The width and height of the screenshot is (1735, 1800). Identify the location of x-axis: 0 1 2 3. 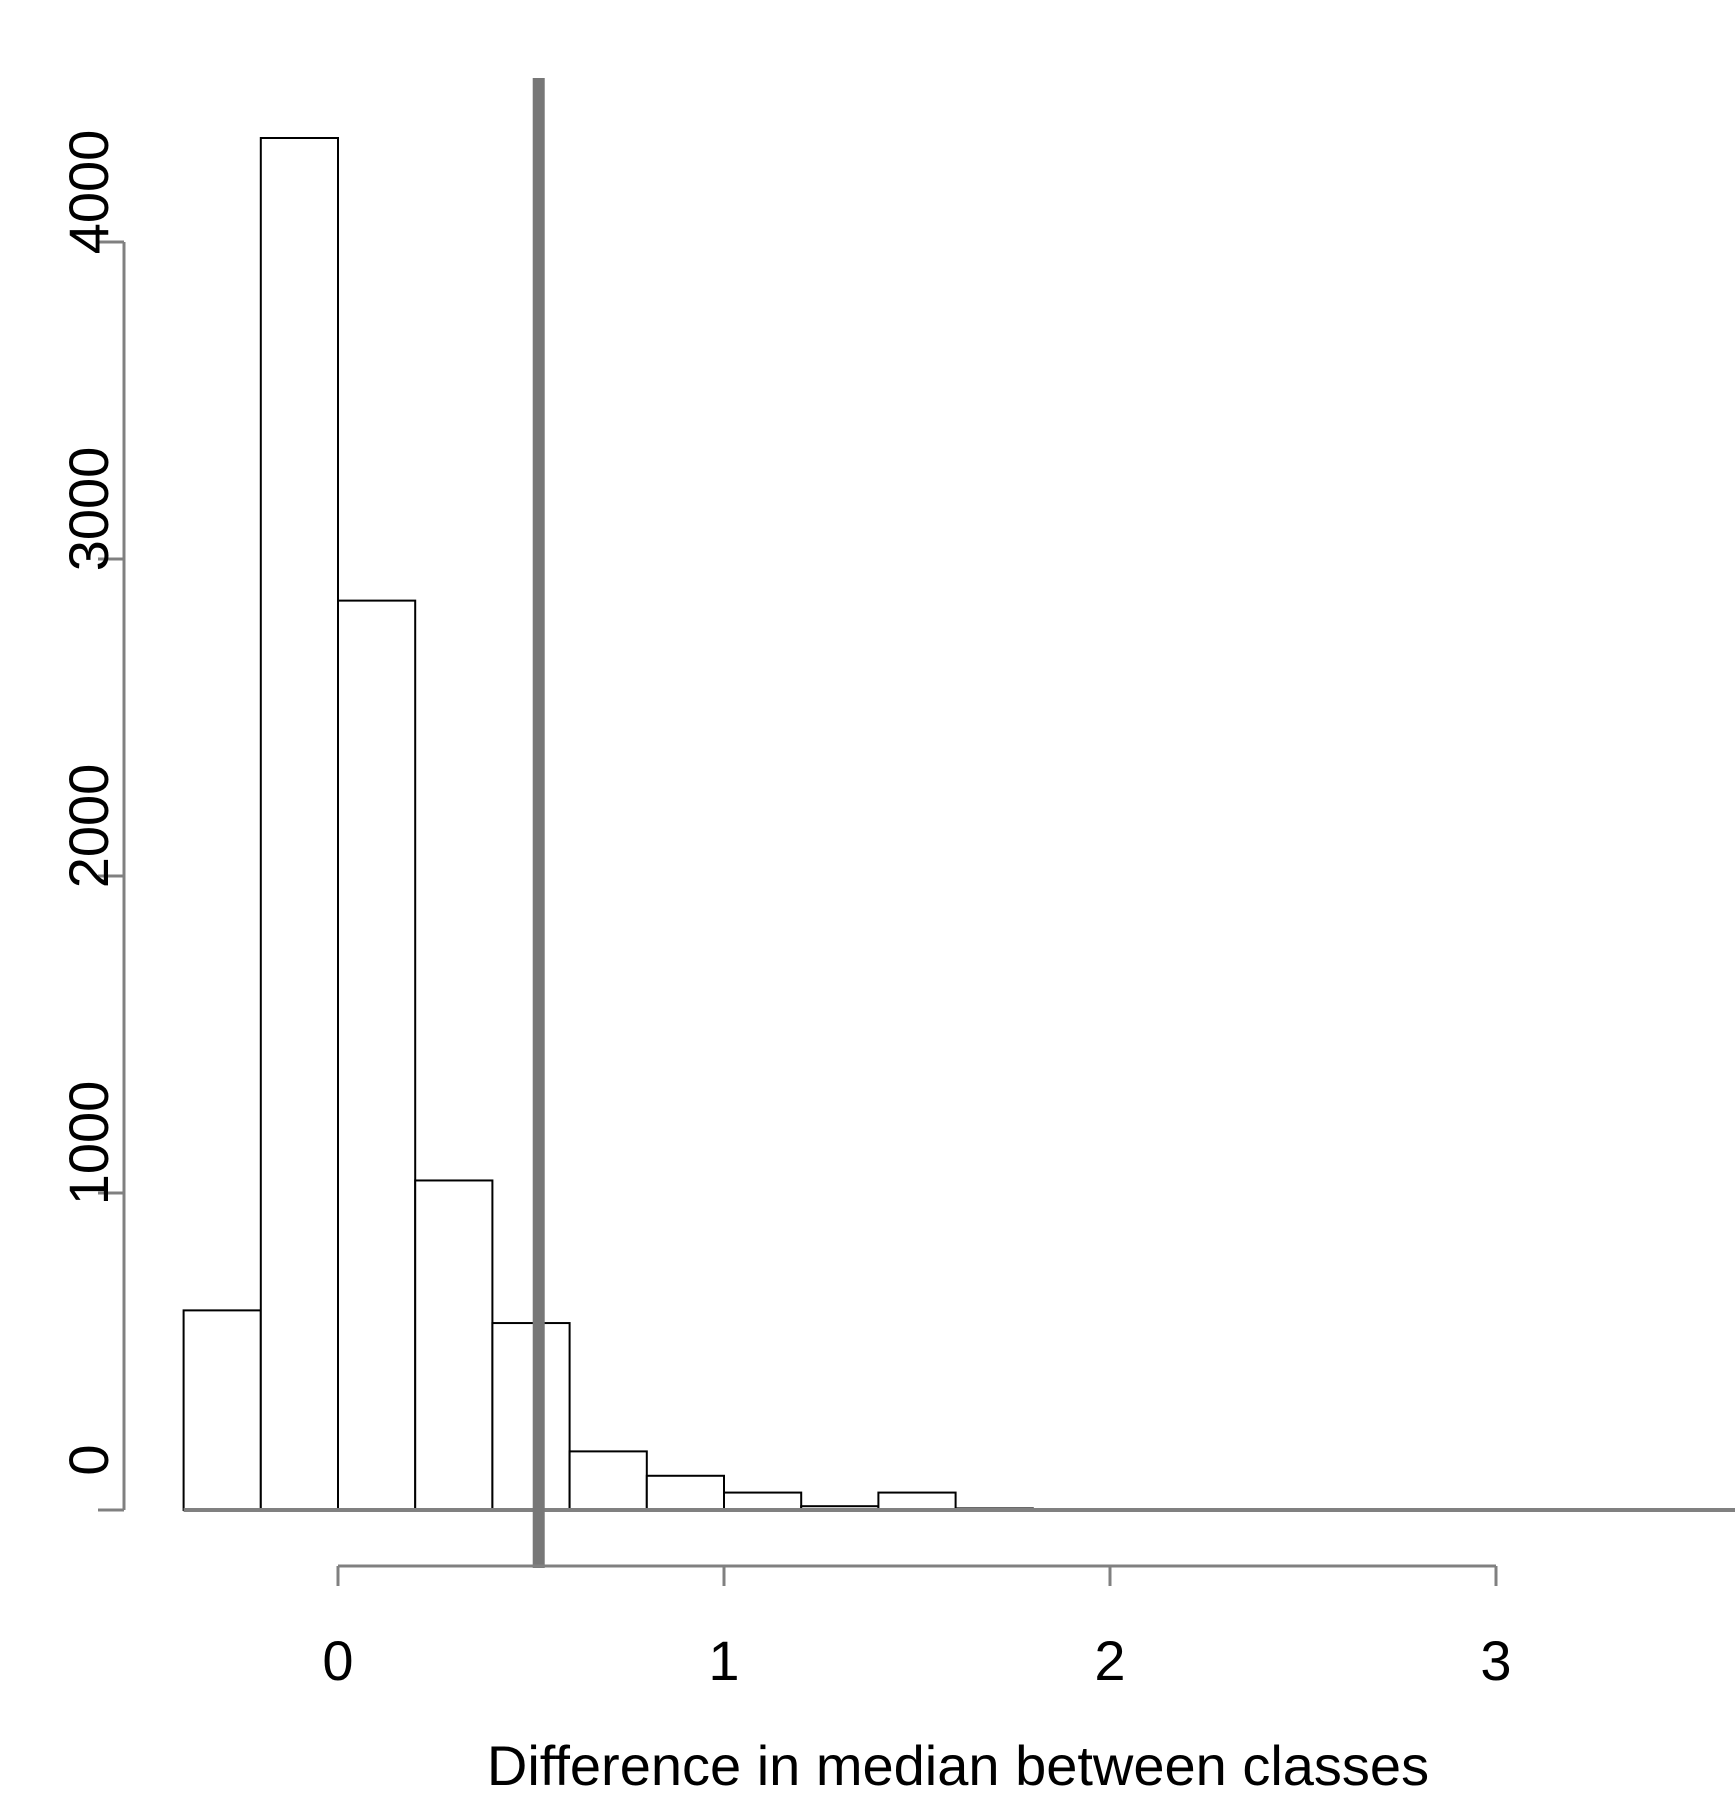
(917, 1628).